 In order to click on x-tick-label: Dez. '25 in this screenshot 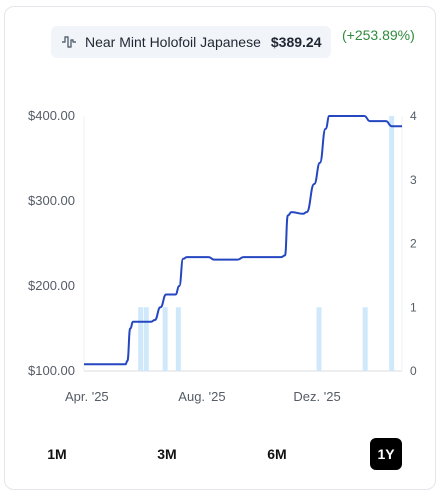, I will do `click(316, 396)`.